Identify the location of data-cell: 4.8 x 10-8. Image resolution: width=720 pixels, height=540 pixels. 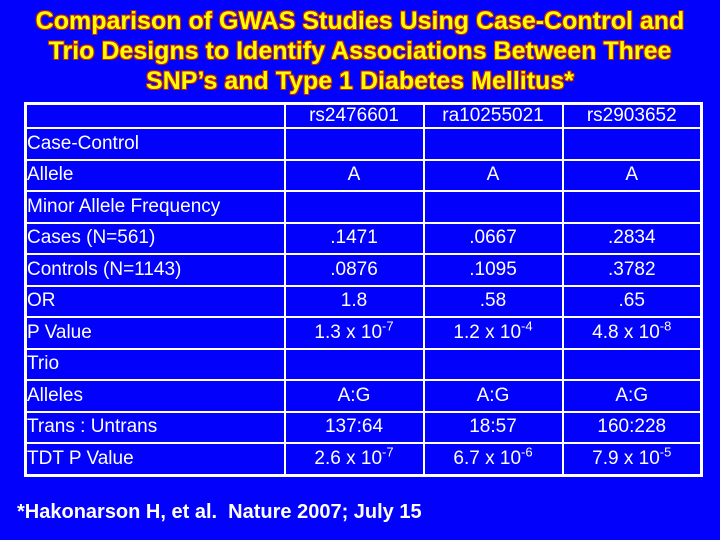
(632, 333).